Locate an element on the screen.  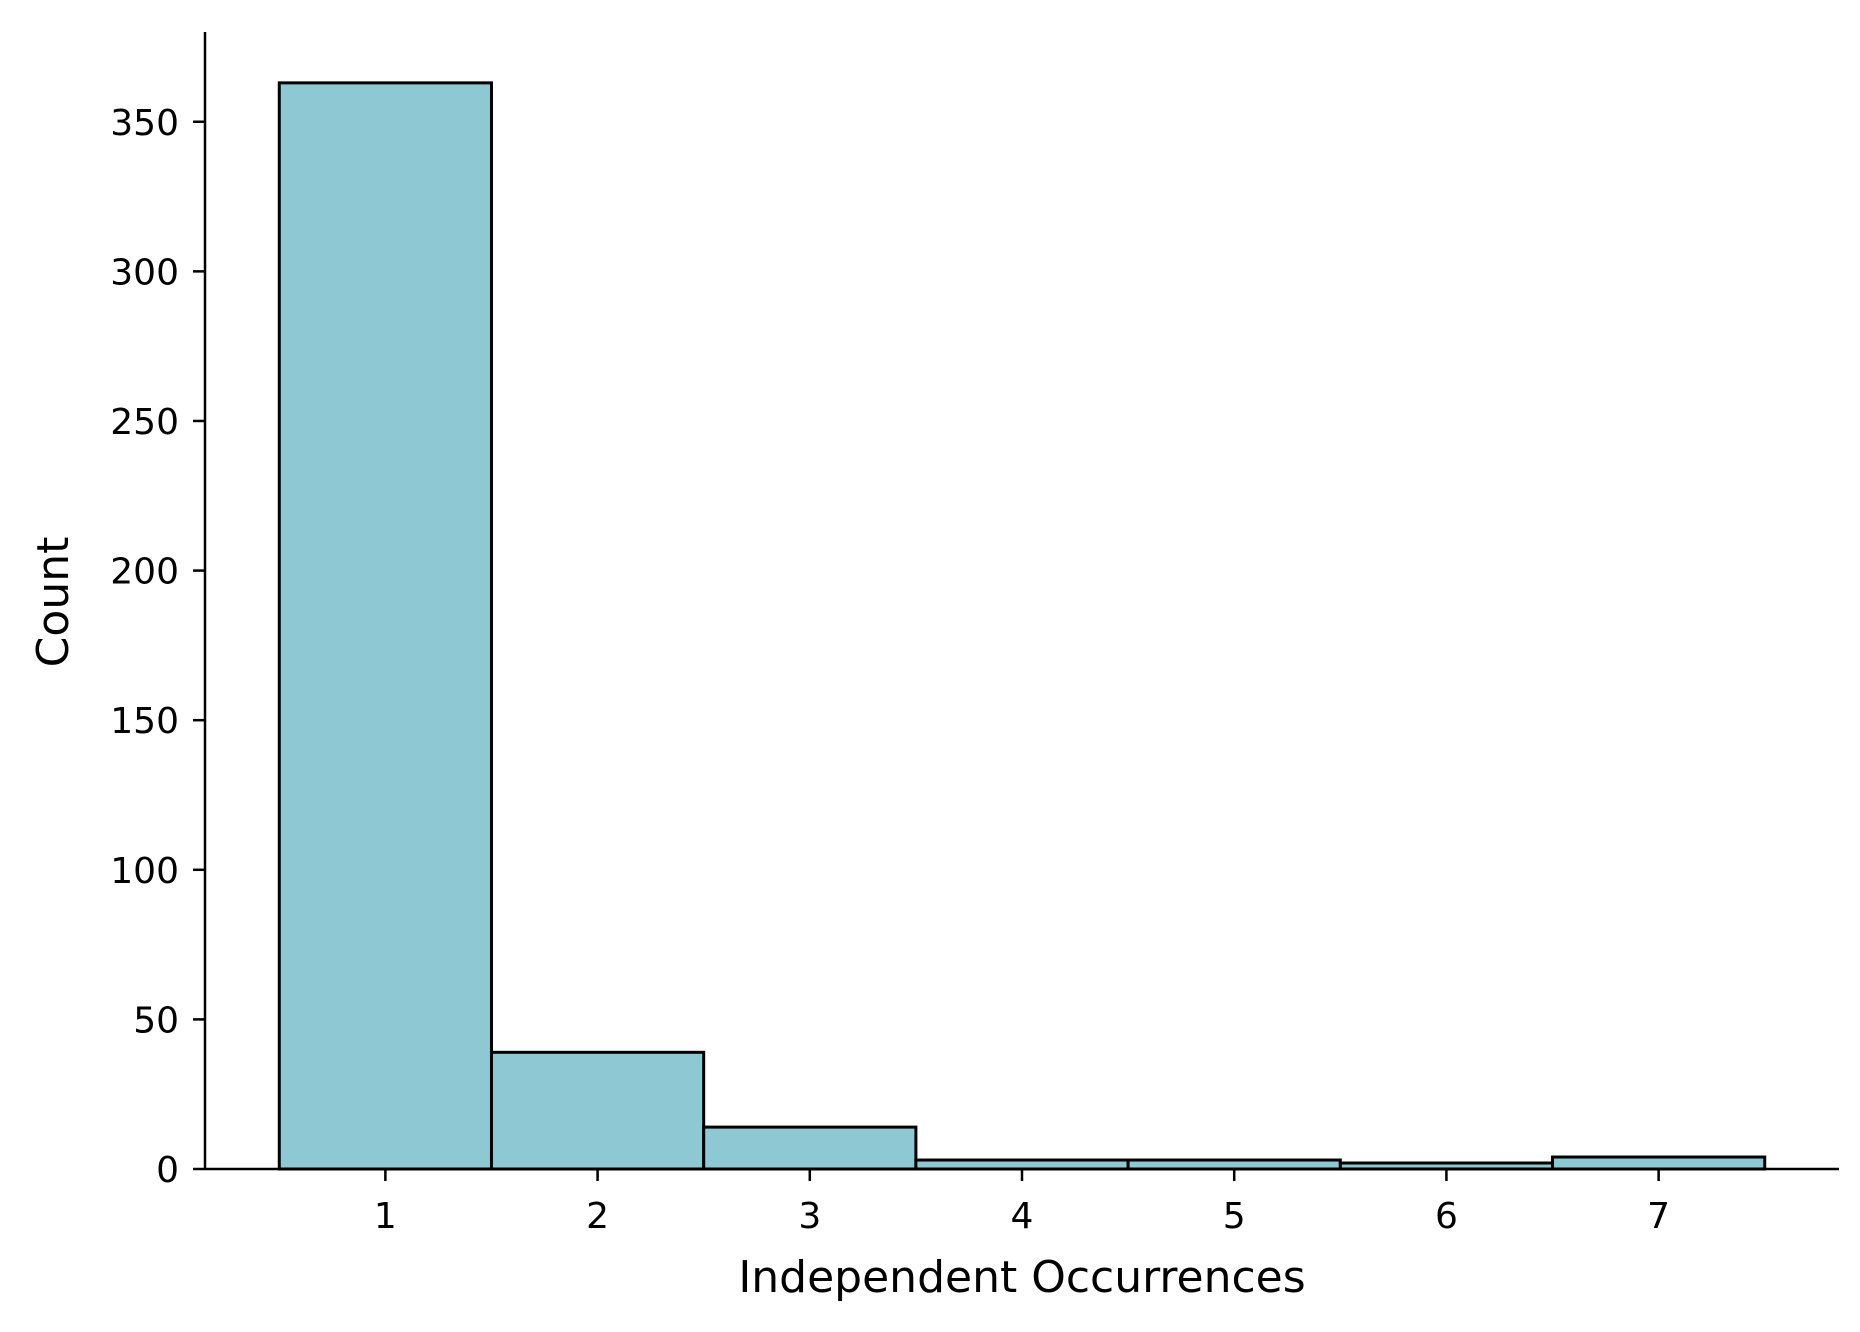
x-tick-label: 1 is located at coordinates (385, 1216).